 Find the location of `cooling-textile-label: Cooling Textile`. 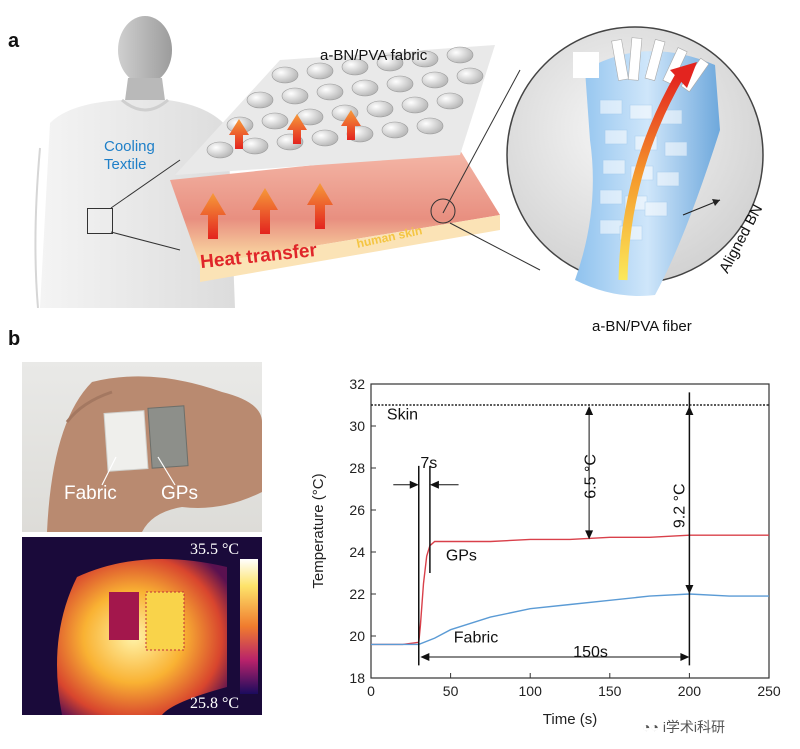

cooling-textile-label: Cooling Textile is located at coordinates (129, 155).